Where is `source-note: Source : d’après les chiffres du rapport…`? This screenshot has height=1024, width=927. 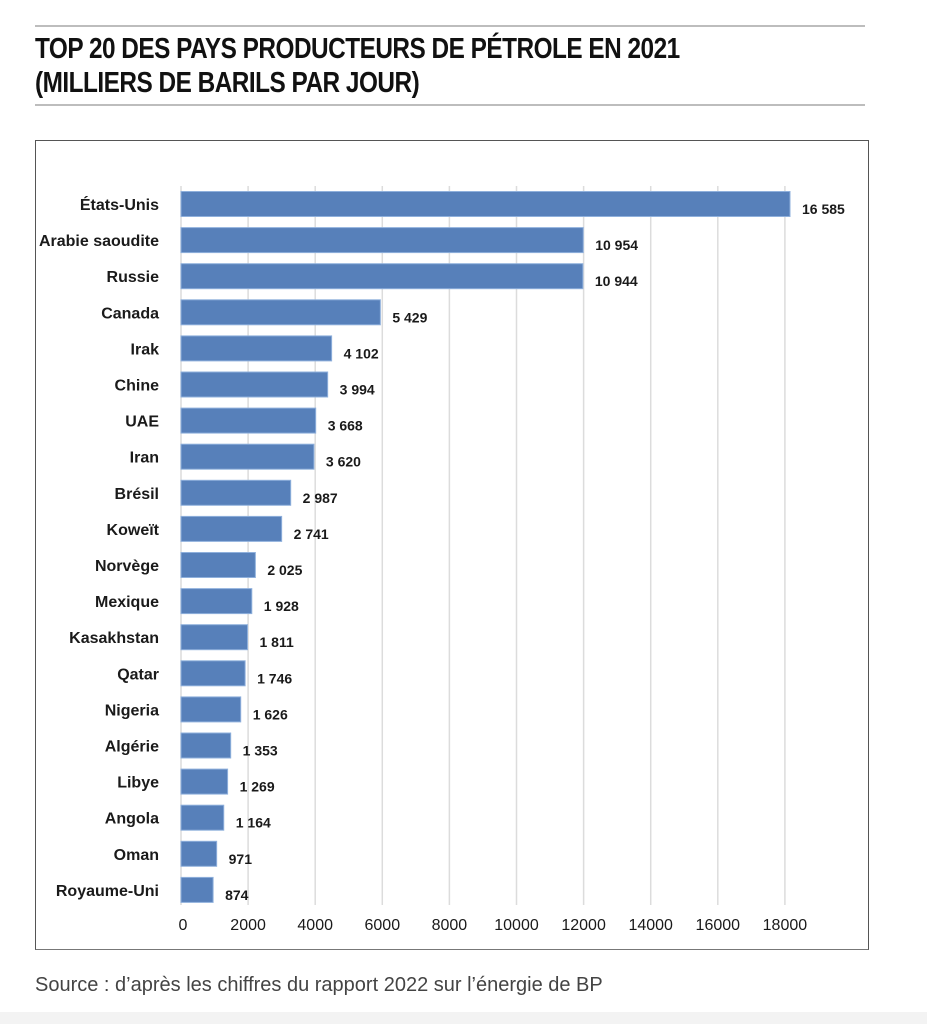 source-note: Source : d’après les chiffres du rapport… is located at coordinates (319, 985).